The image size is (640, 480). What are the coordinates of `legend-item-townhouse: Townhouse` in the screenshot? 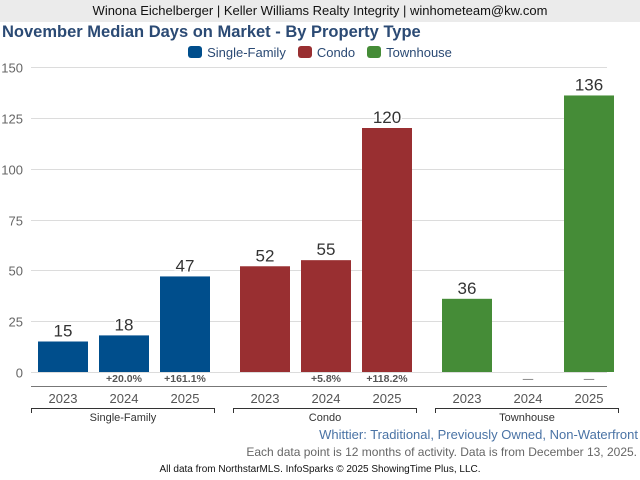 It's located at (409, 52).